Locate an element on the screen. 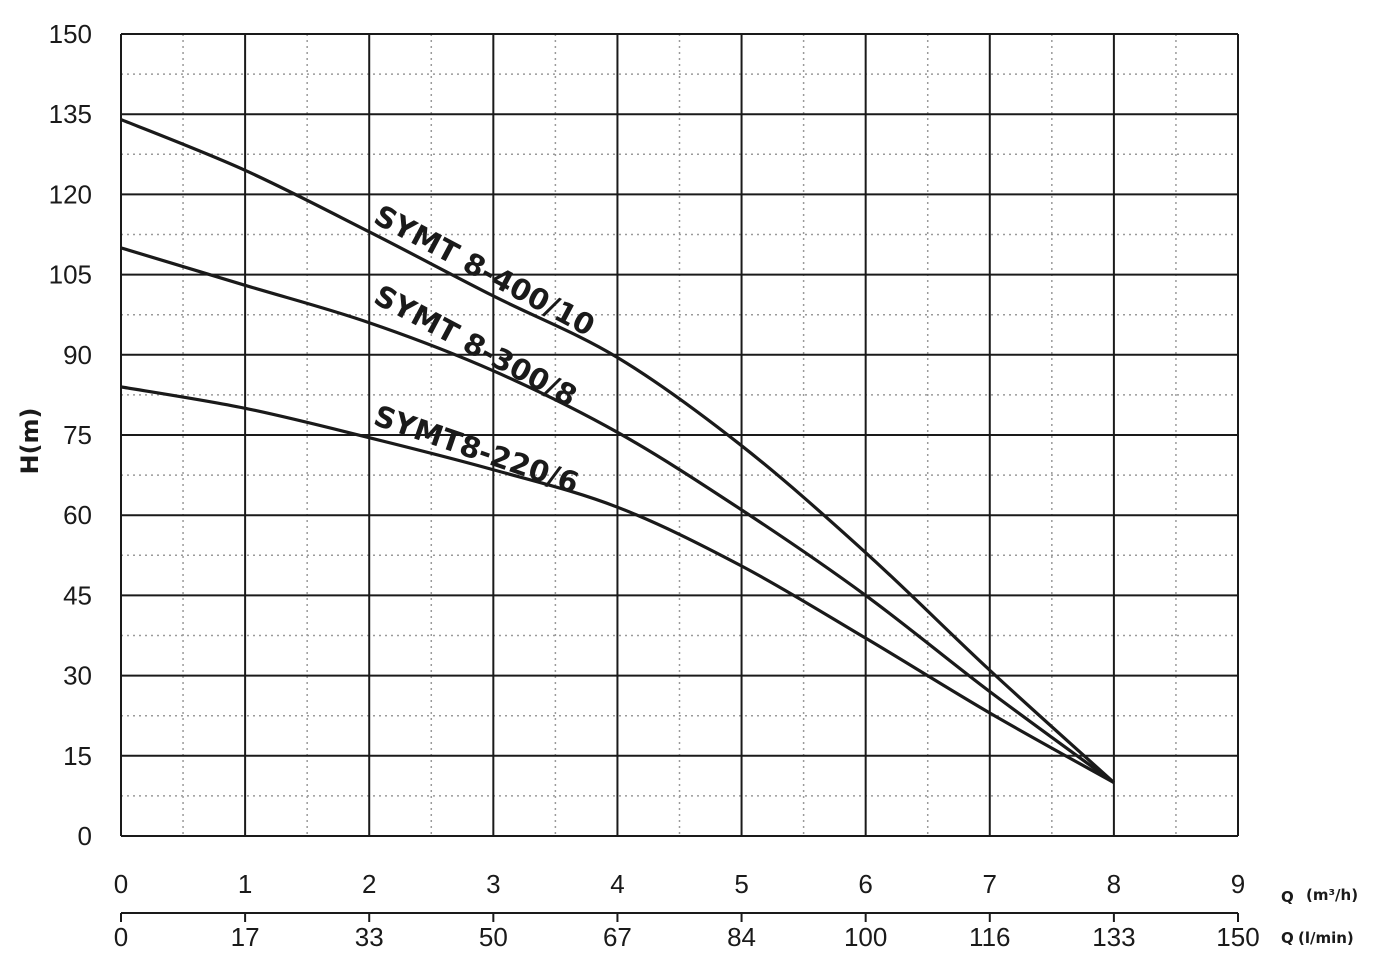 The height and width of the screenshot is (967, 1387). x-tick-label: 4 is located at coordinates (617, 884).